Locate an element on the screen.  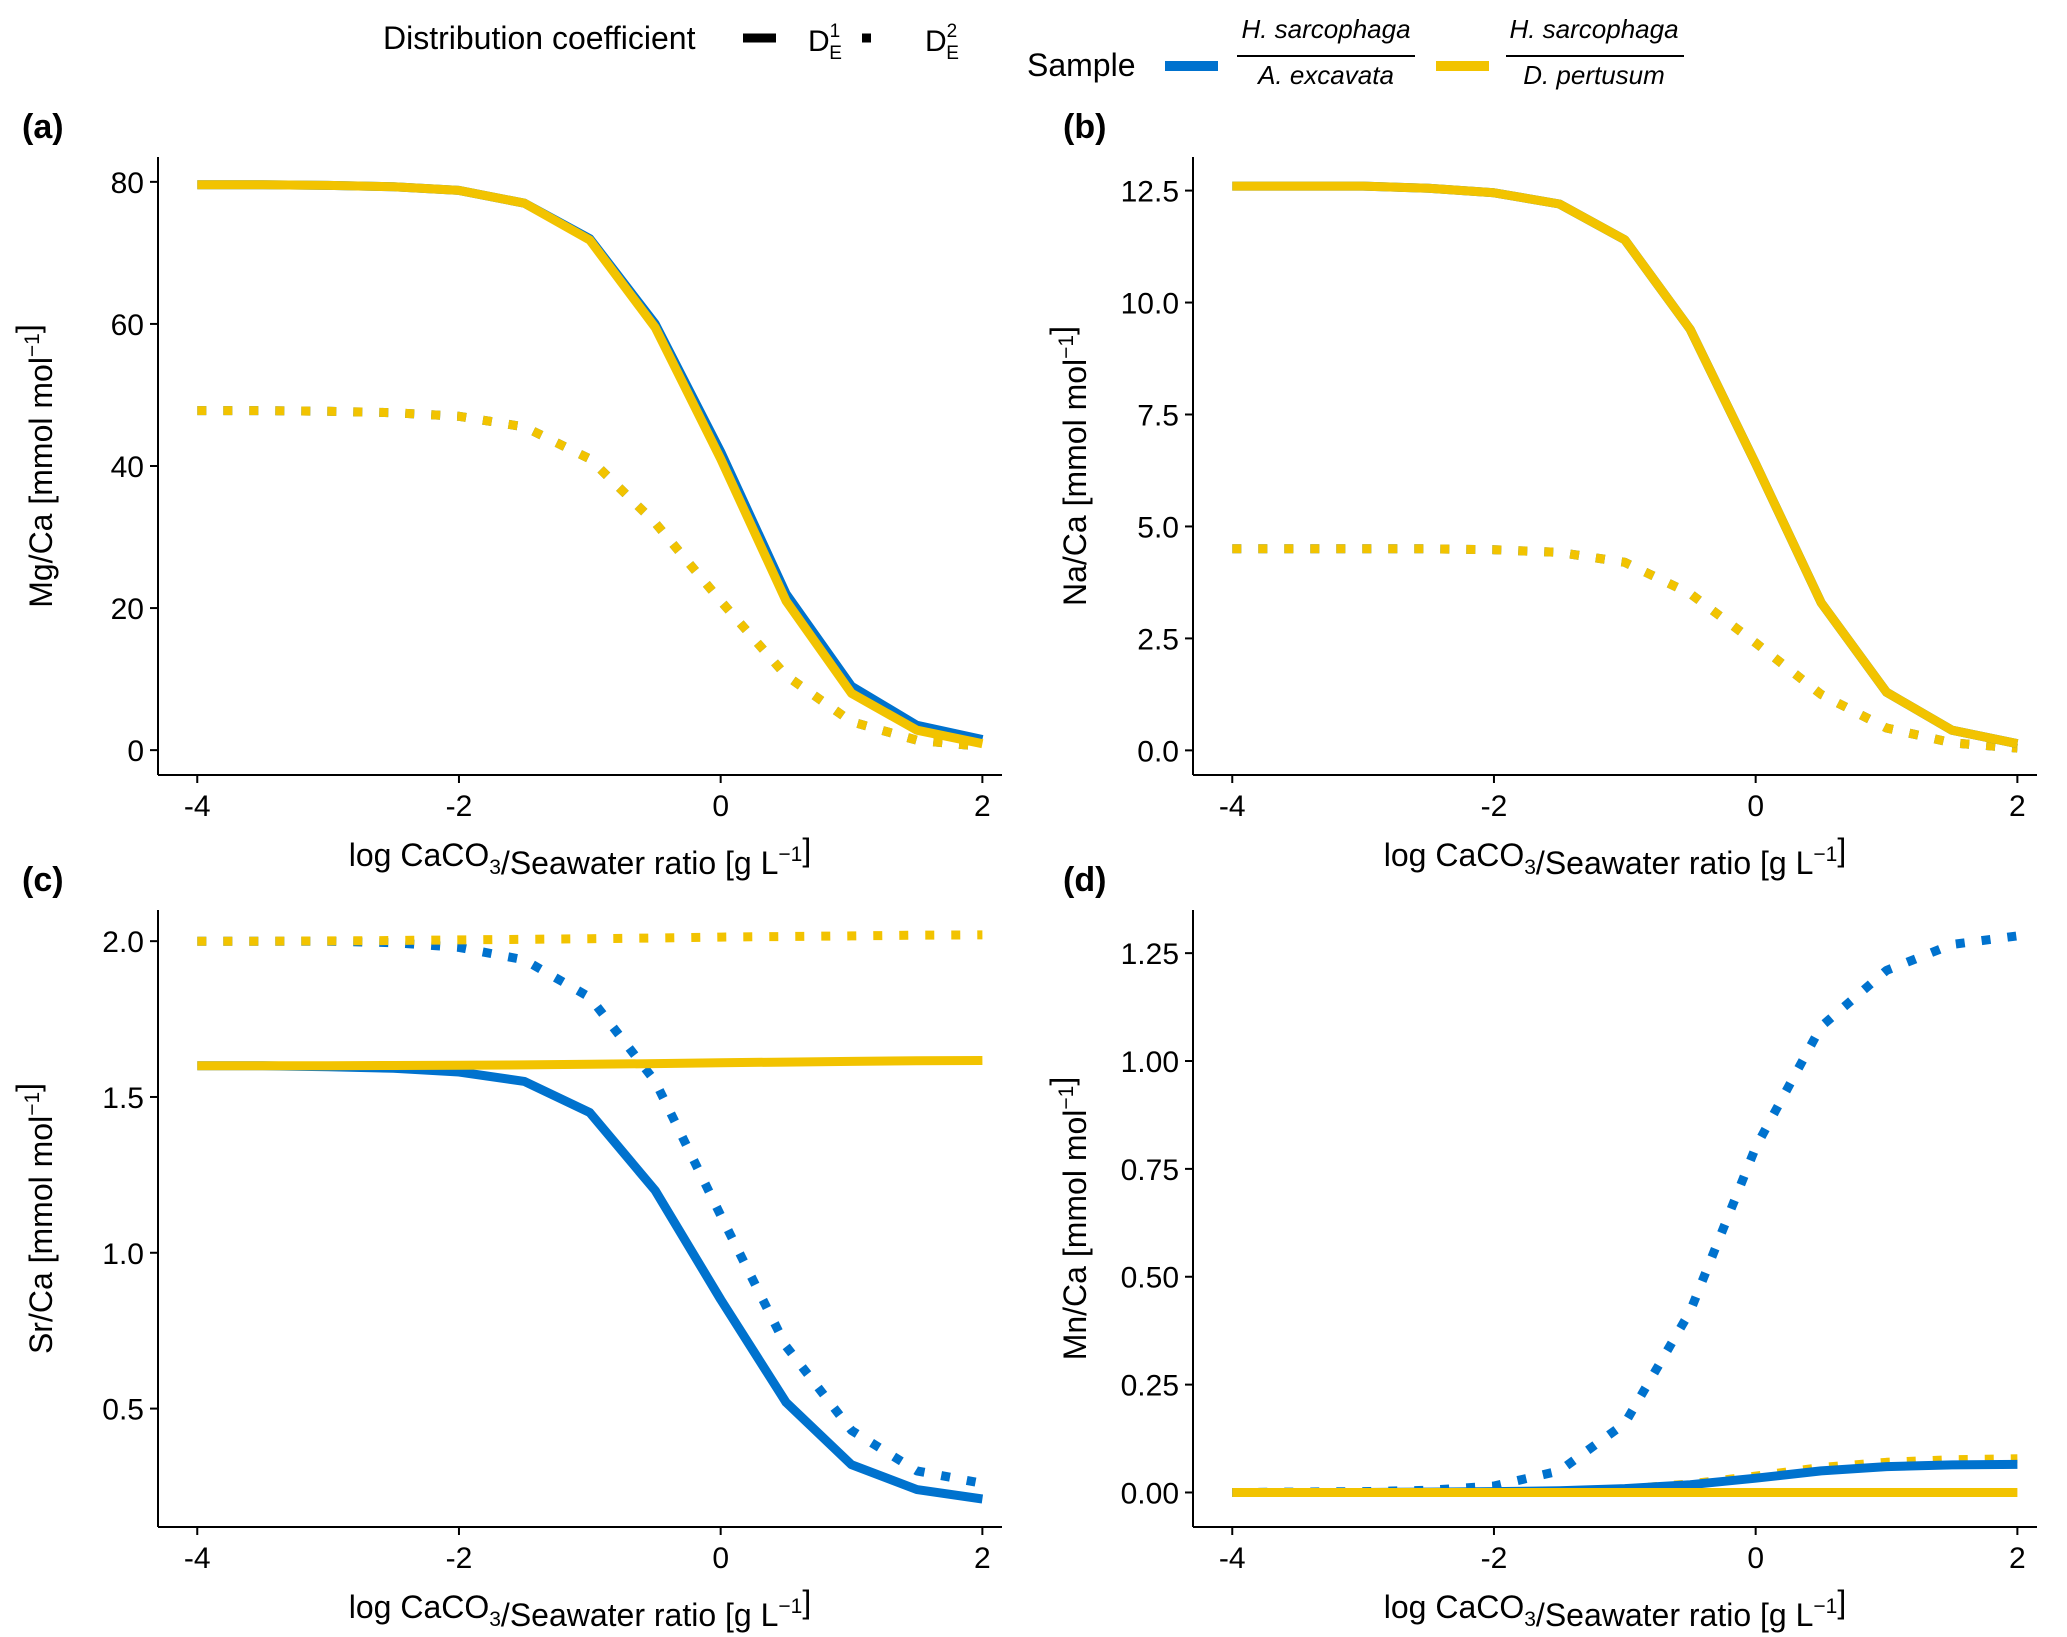
y-tick-label: 12.5 is located at coordinates (1150, 192).